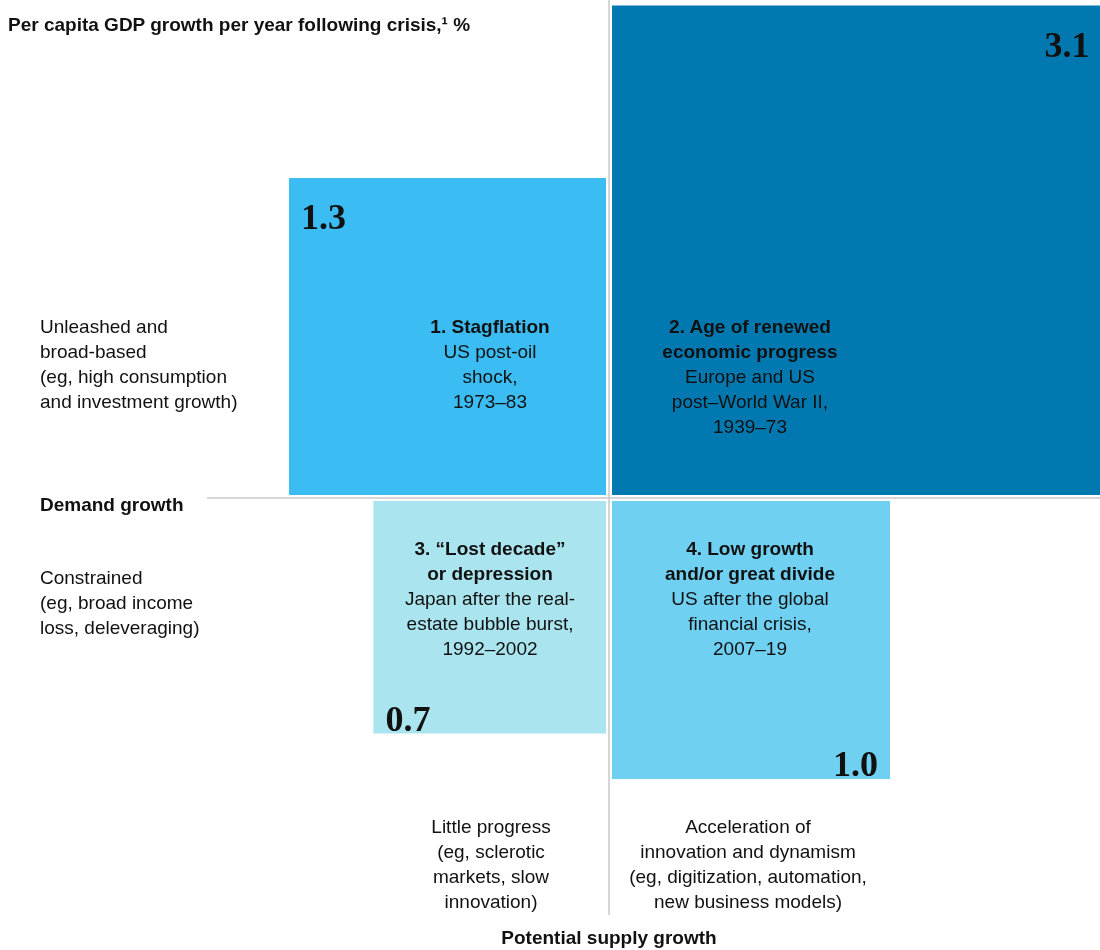  Describe the element at coordinates (855, 764) in the screenshot. I see `data-label: 1.0` at that location.